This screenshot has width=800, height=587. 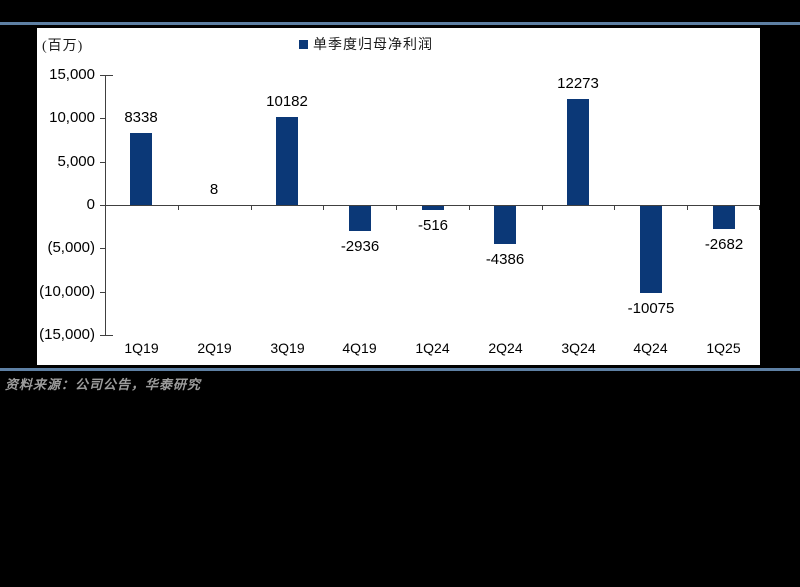 What do you see at coordinates (650, 348) in the screenshot?
I see `x-axis-label: 4Q24` at bounding box center [650, 348].